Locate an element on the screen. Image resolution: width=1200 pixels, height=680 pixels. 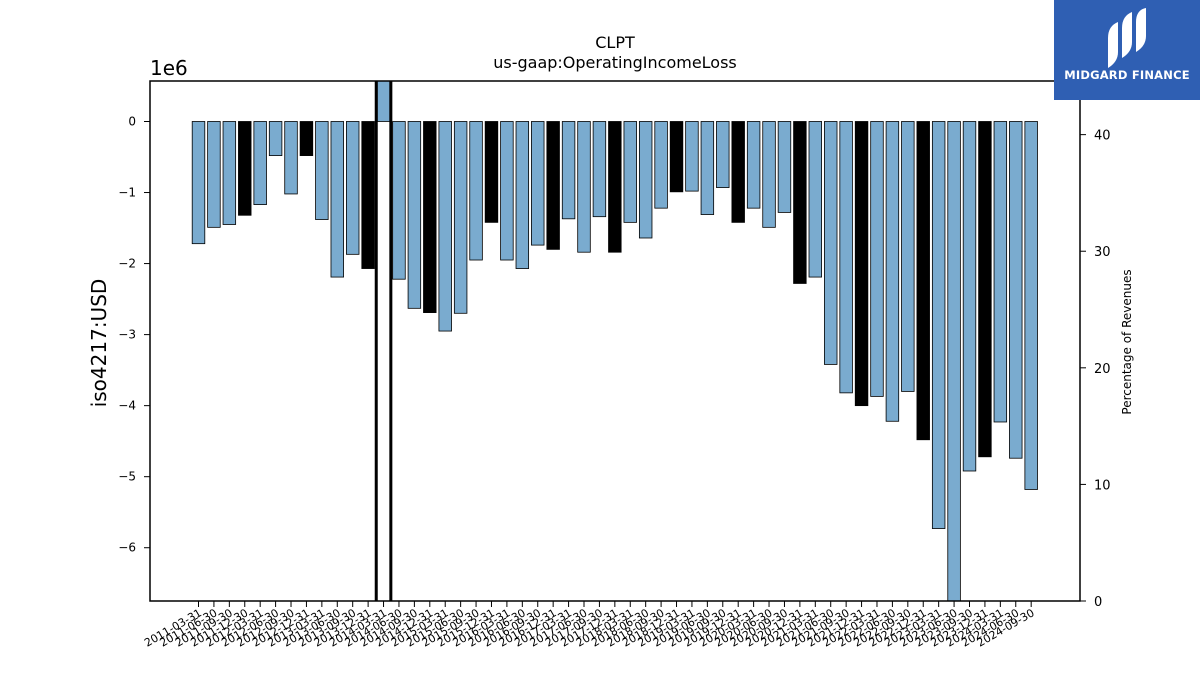
chart-subtitle: us-gaap:OperatingIncomeLoss is located at coordinates (615, 62).